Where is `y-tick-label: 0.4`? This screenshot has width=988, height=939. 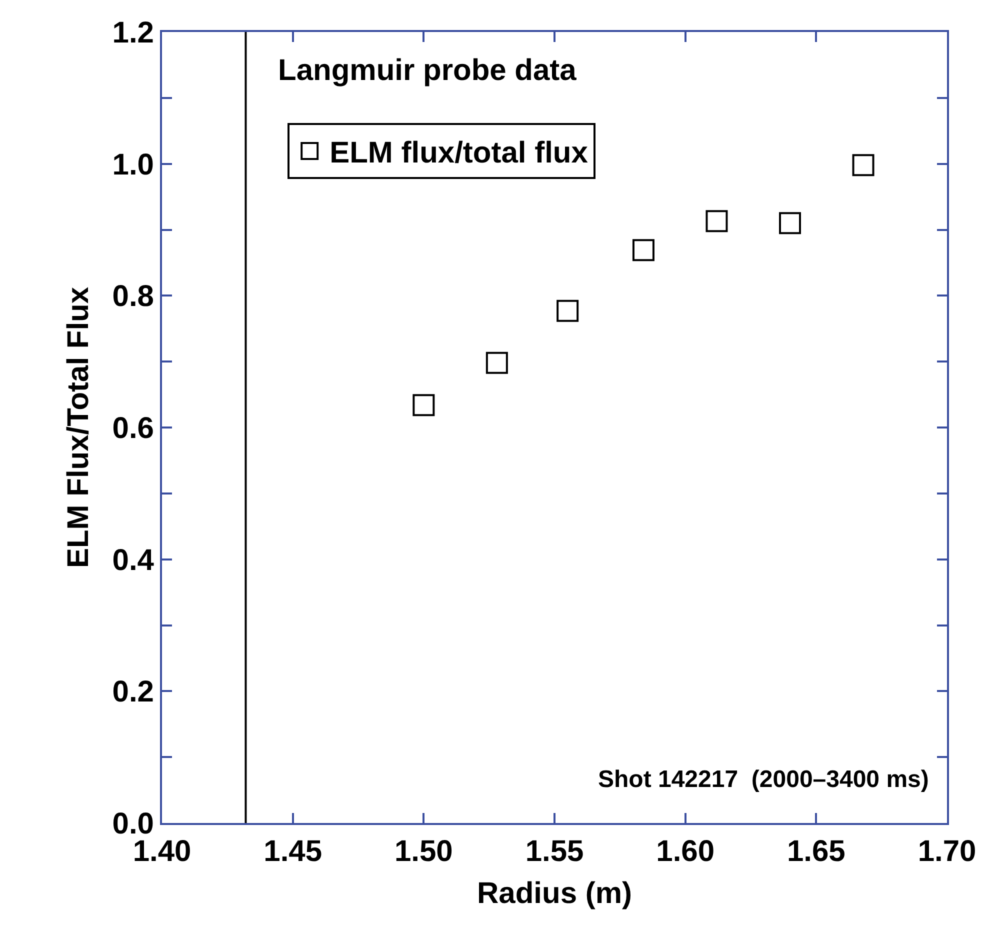 y-tick-label: 0.4 is located at coordinates (133, 560).